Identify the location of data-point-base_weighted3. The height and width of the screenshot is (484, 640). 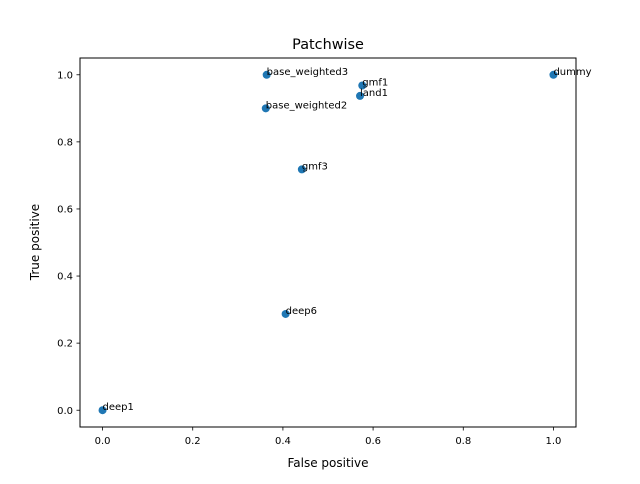
(266, 74).